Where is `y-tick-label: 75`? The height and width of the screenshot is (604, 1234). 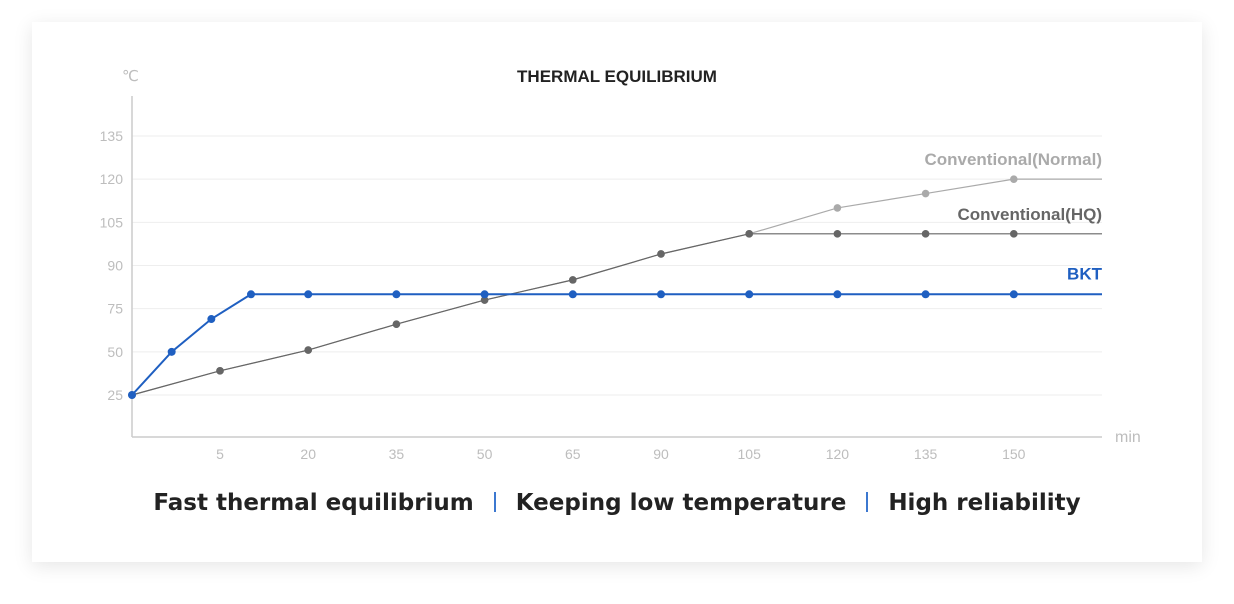
y-tick-label: 75 is located at coordinates (115, 309).